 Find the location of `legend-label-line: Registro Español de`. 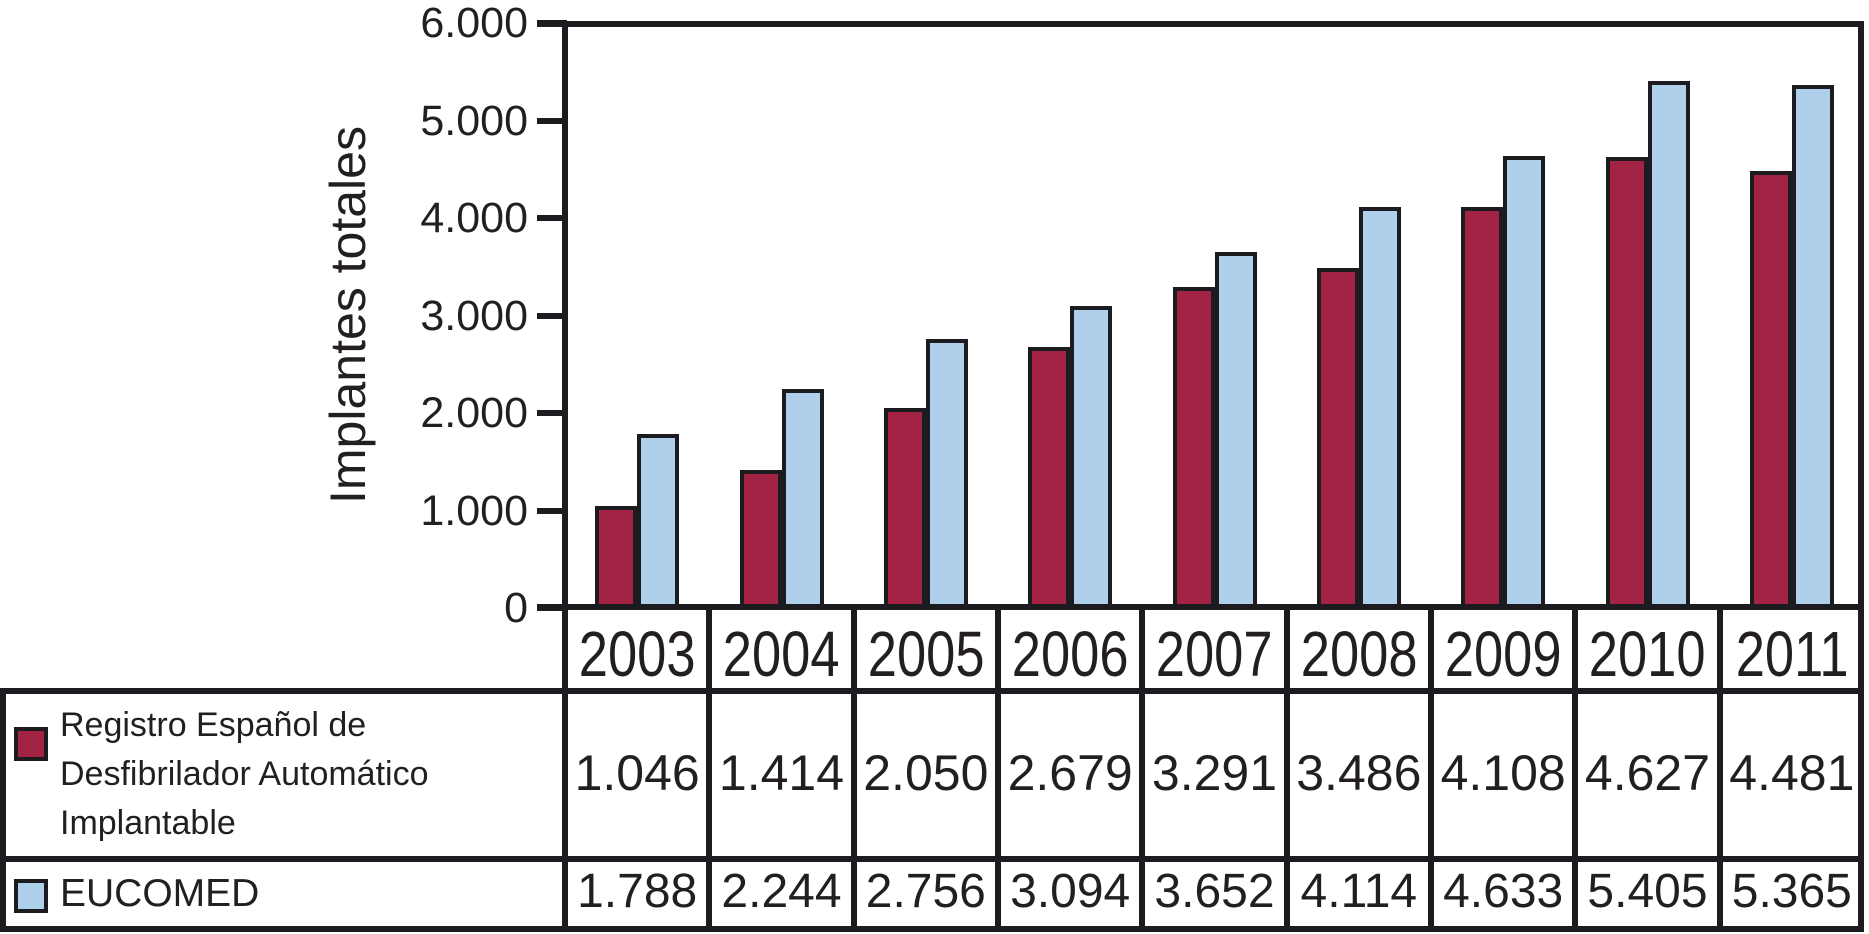

legend-label-line: Registro Español de is located at coordinates (213, 725).